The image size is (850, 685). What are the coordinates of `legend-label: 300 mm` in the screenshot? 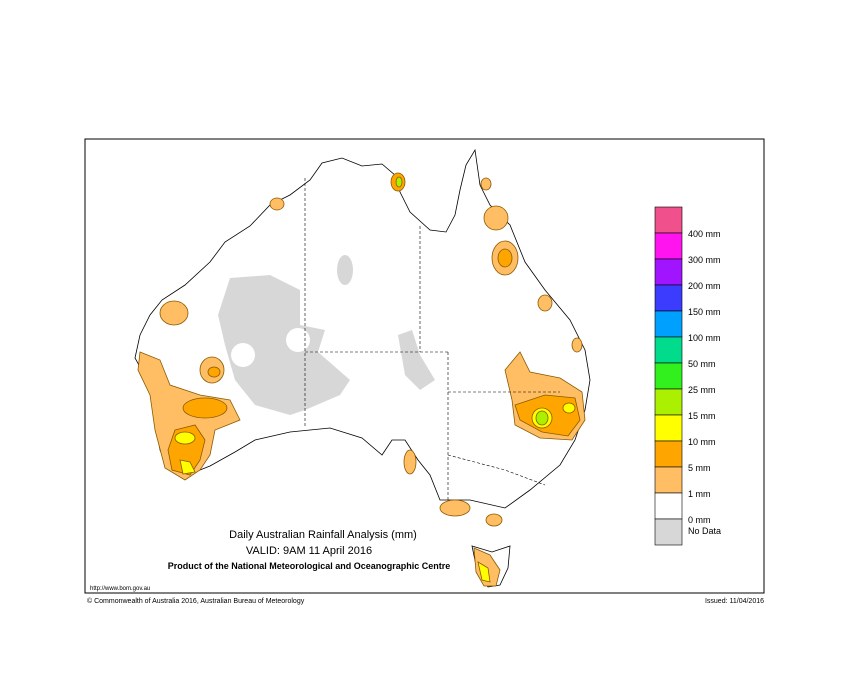 It's located at (704, 260).